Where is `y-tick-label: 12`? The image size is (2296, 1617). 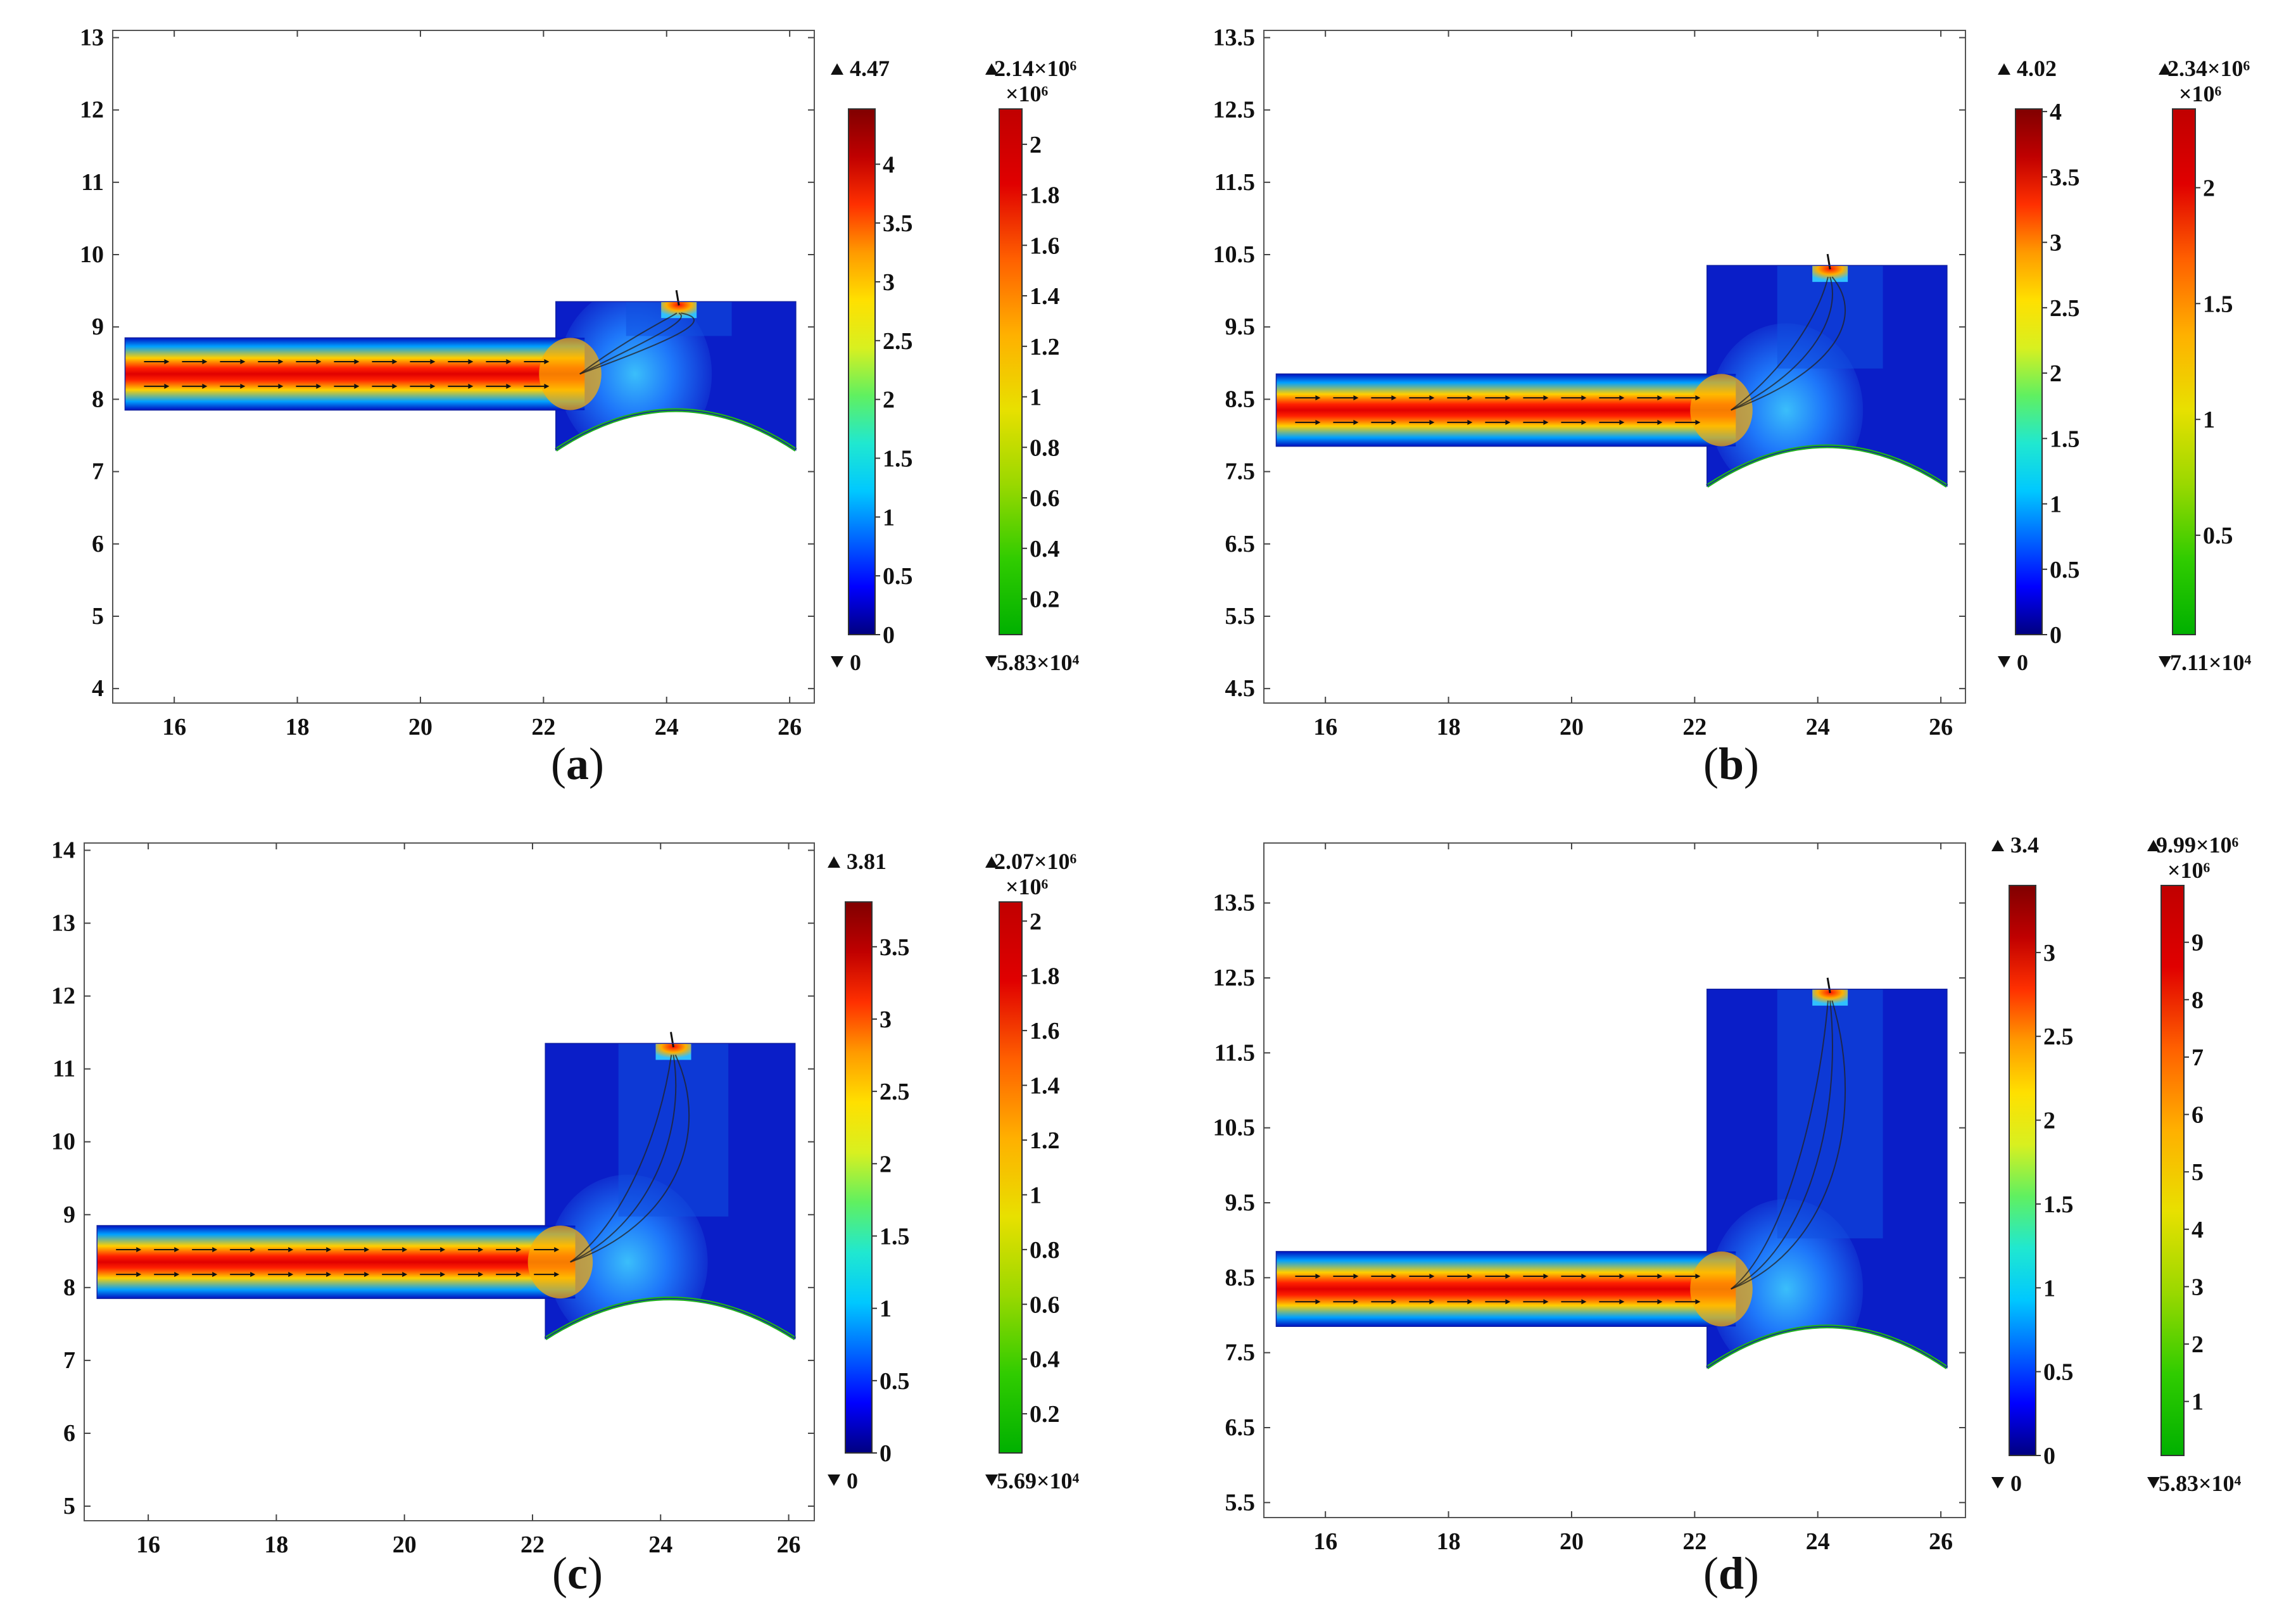 y-tick-label: 12 is located at coordinates (63, 996).